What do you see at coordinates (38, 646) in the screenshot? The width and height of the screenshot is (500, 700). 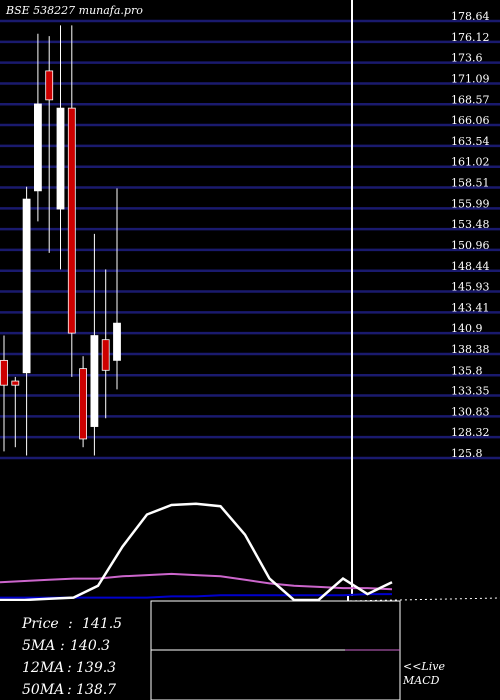 I see `ma5-label: 5MA` at bounding box center [38, 646].